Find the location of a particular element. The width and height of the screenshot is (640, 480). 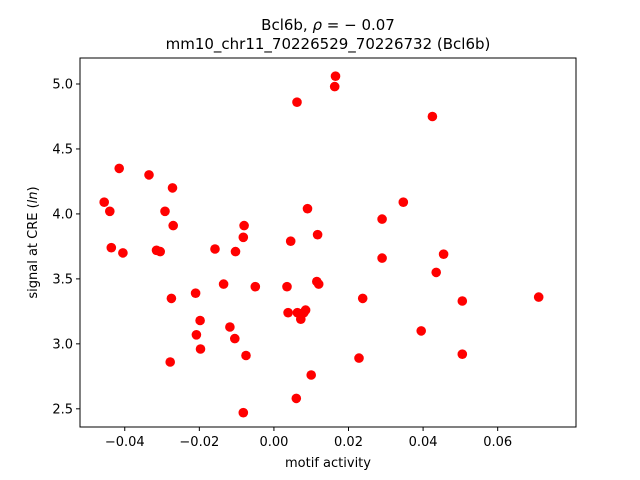

x-tick-label-3: 0.02 is located at coordinates (348, 442).